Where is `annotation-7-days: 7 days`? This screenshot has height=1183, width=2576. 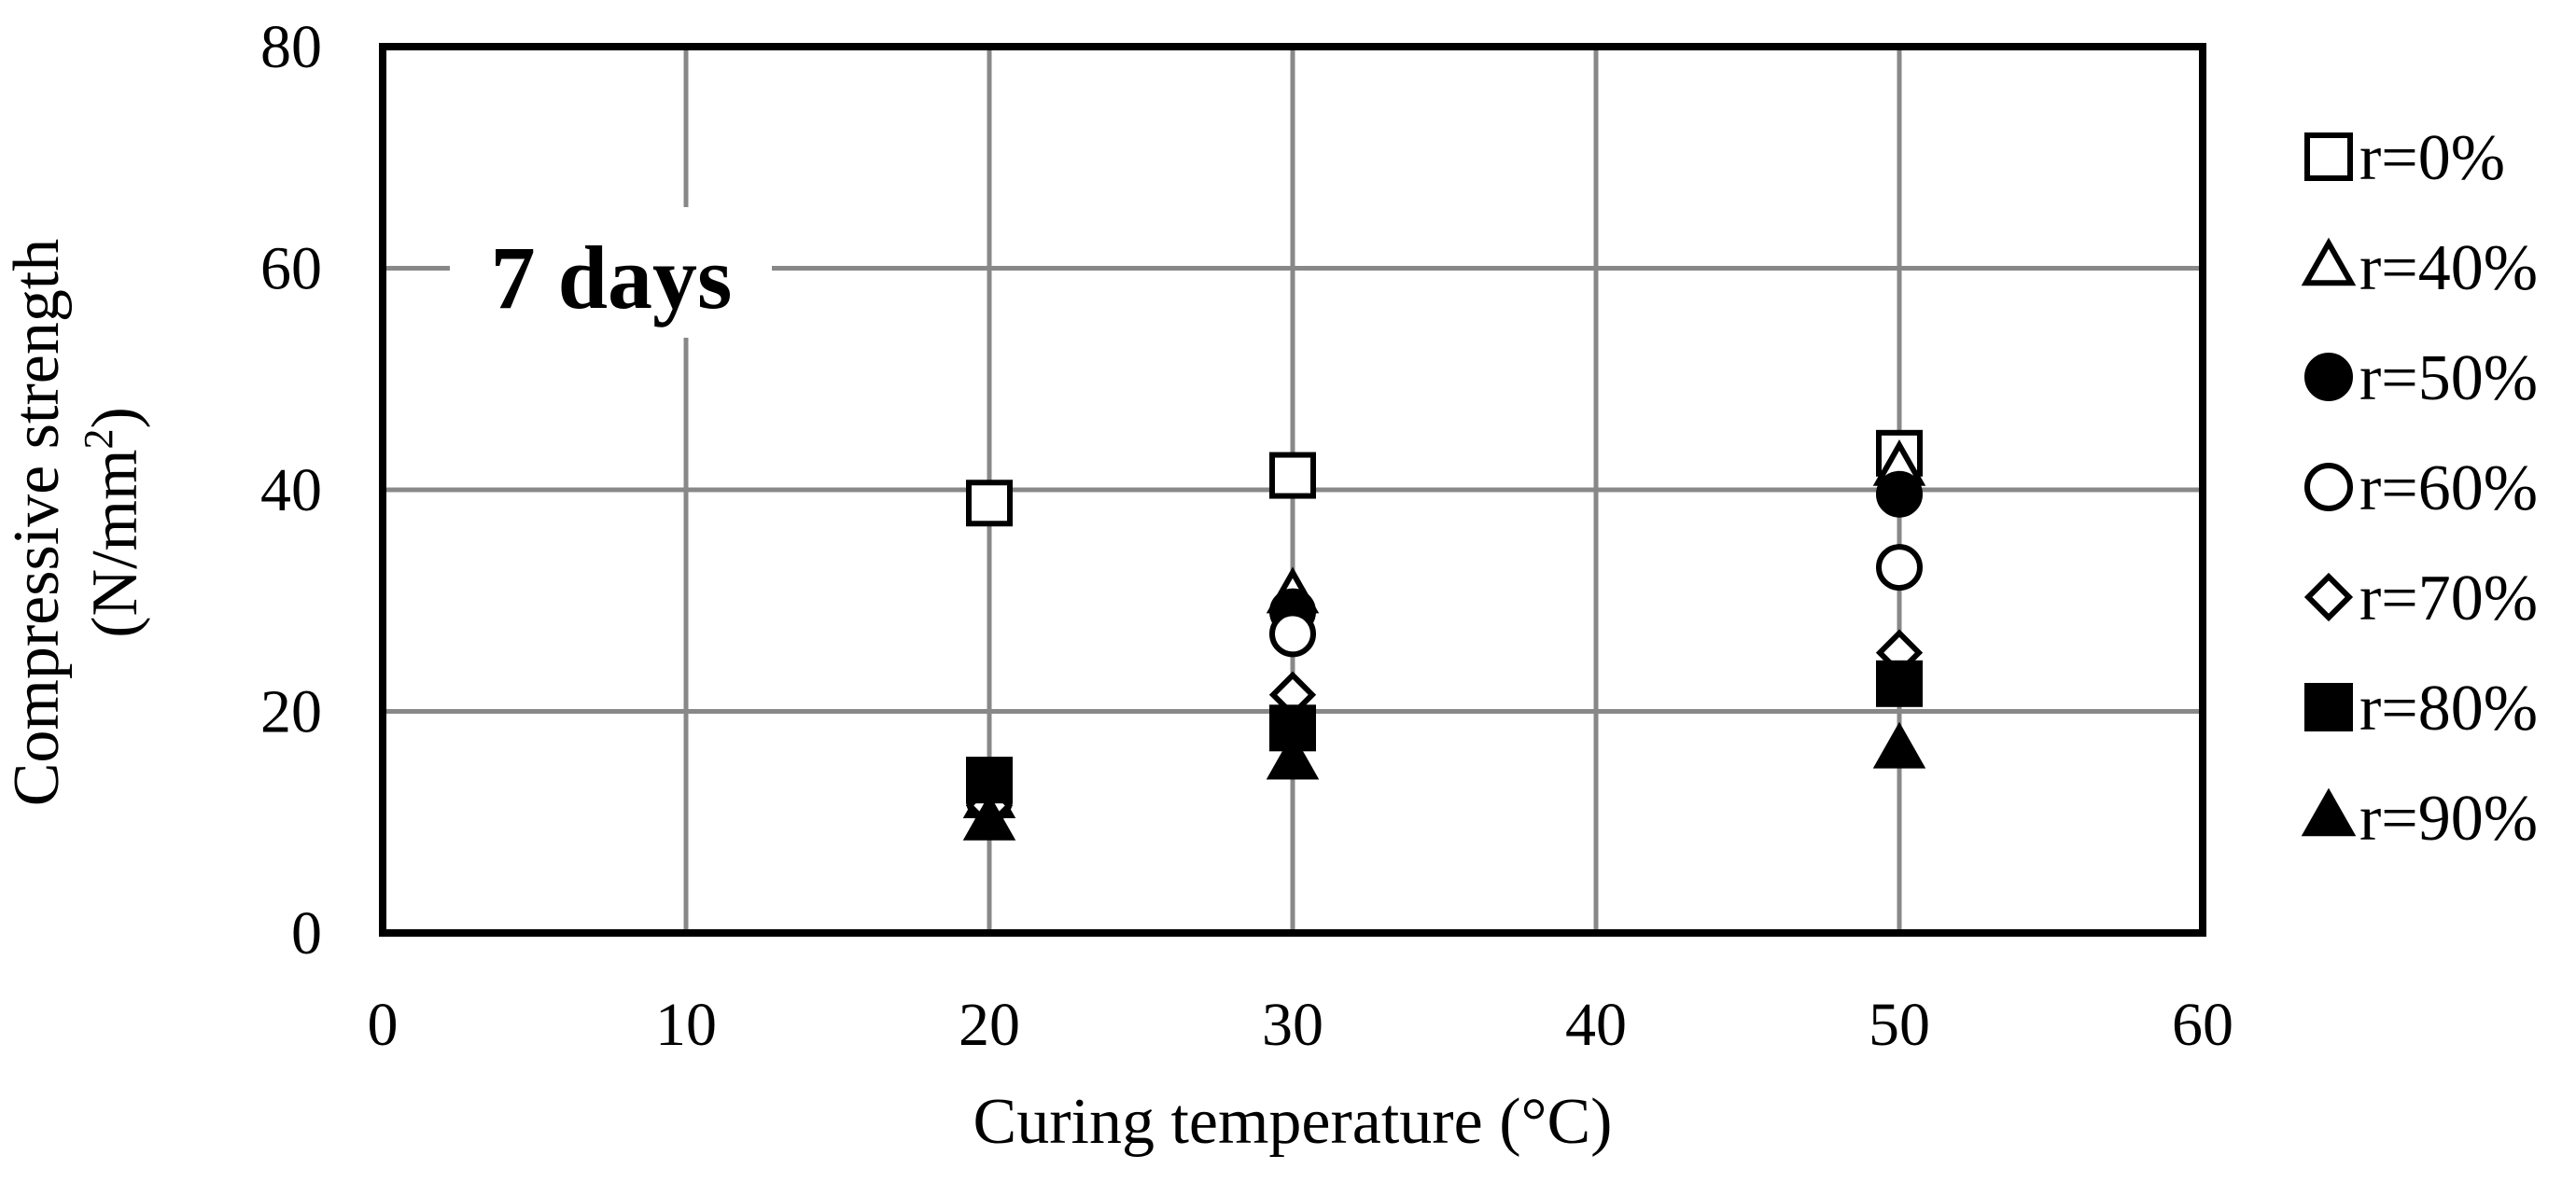 annotation-7-days: 7 days is located at coordinates (612, 277).